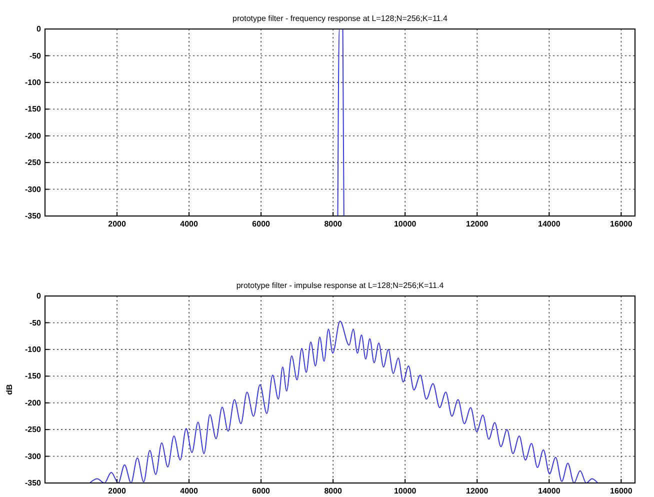 This screenshot has width=654, height=497. What do you see at coordinates (9, 389) in the screenshot?
I see `y-axis-title: dB` at bounding box center [9, 389].